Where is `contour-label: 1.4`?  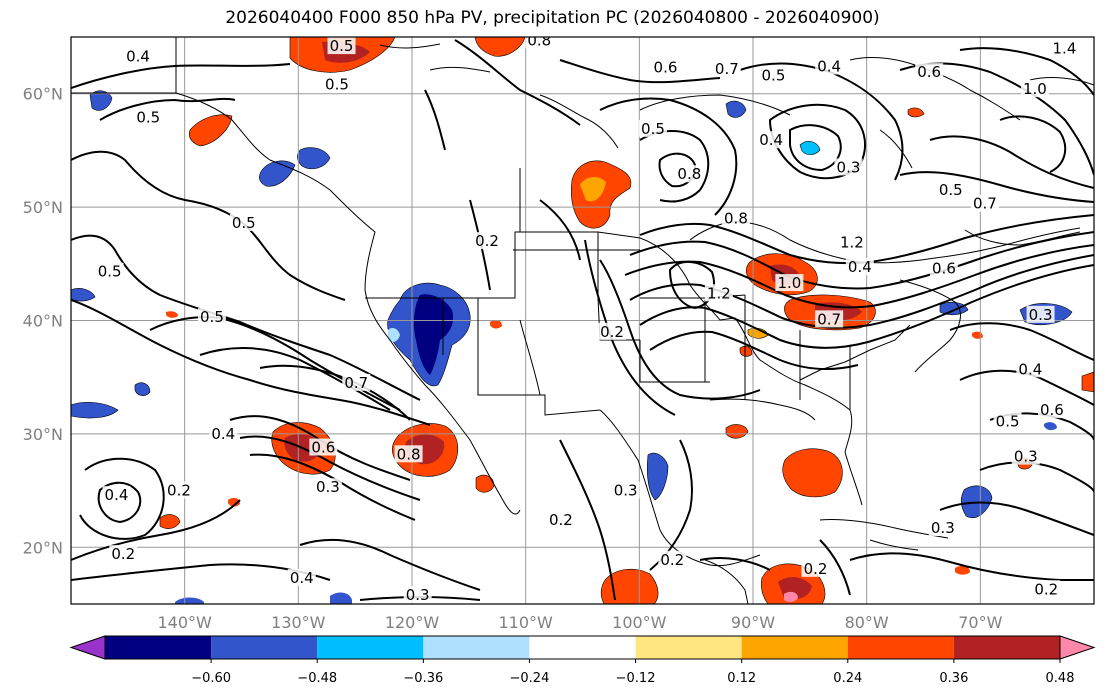
contour-label: 1.4 is located at coordinates (1065, 48).